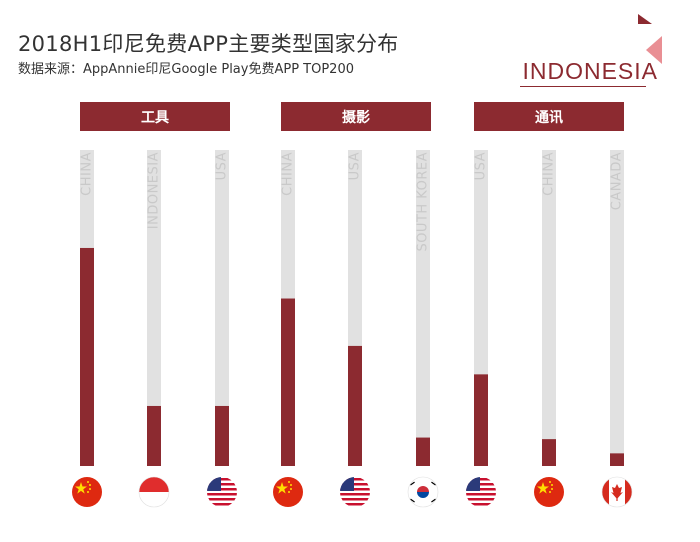  I want to click on brand-label: INDONESIA, so click(590, 71).